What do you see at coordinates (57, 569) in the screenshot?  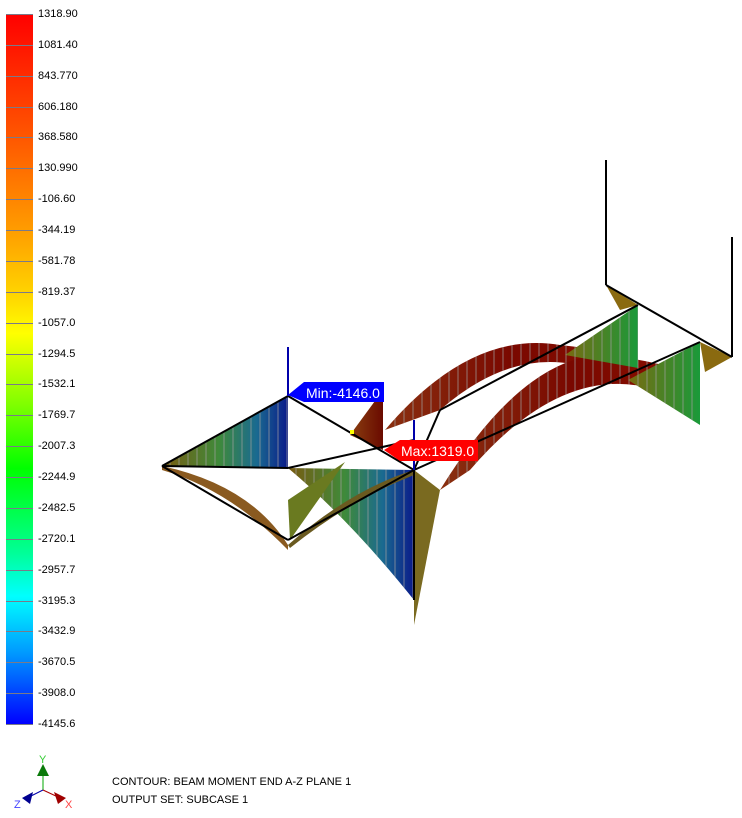 I see `legend-label: -2957.7` at bounding box center [57, 569].